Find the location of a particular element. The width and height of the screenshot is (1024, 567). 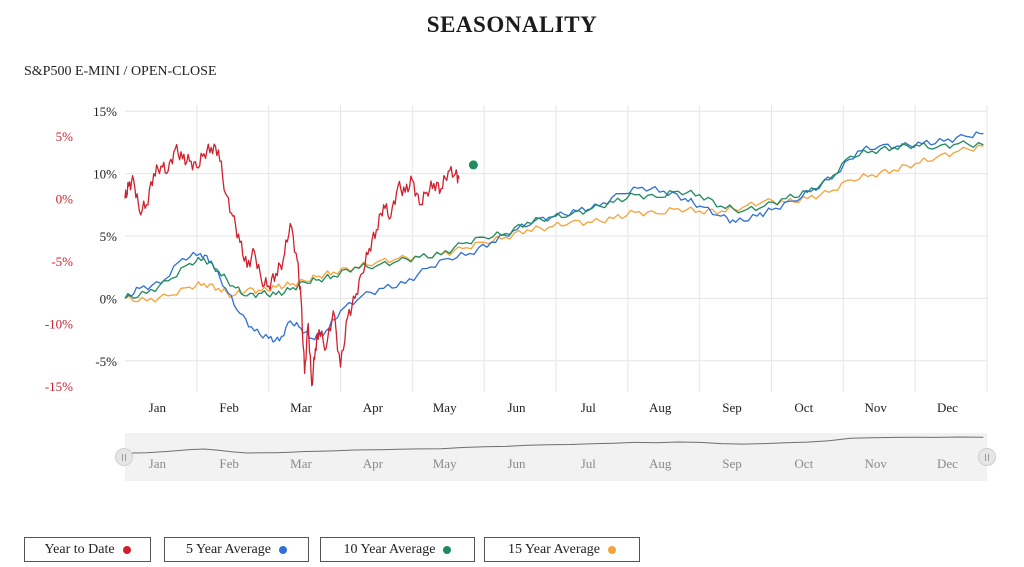

range-navigator: Jan Feb Mar Apr May Jun Jul Aug Sep Oct Nov Dec is located at coordinates (555, 457).